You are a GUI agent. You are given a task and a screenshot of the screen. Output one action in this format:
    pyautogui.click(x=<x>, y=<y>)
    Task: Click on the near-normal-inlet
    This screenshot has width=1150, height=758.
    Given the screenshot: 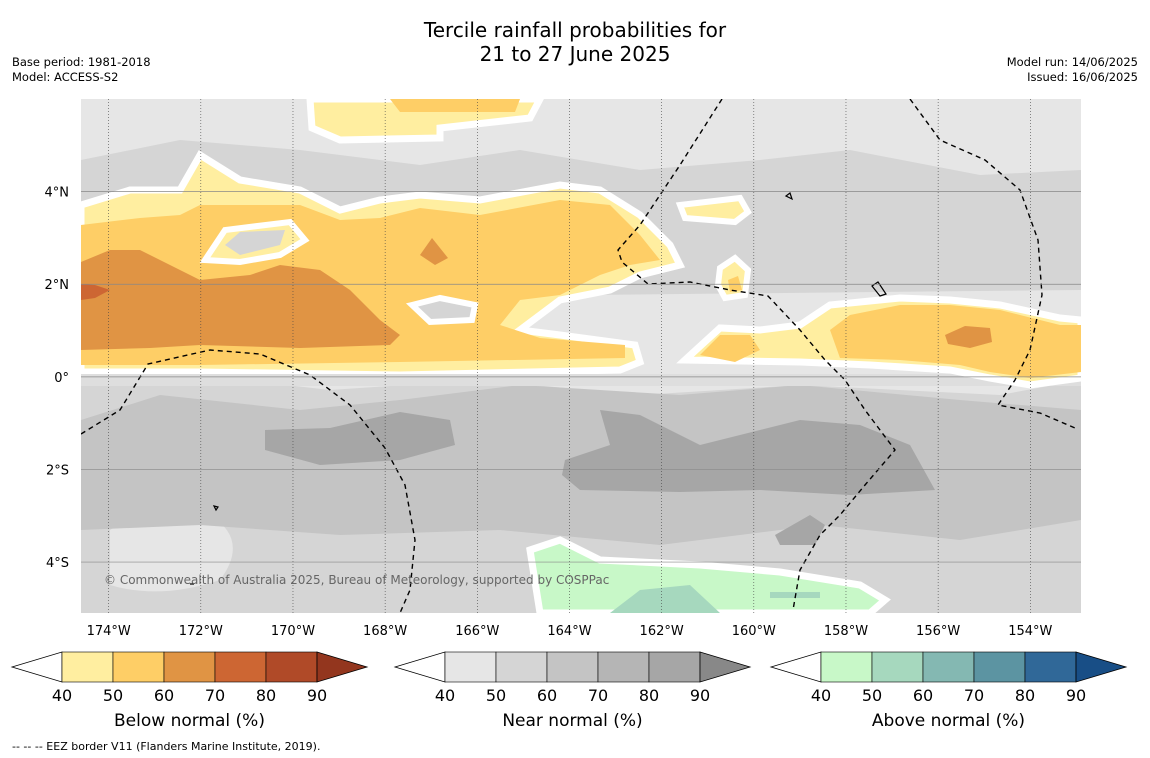 What is the action you would take?
    pyautogui.click(x=255, y=242)
    